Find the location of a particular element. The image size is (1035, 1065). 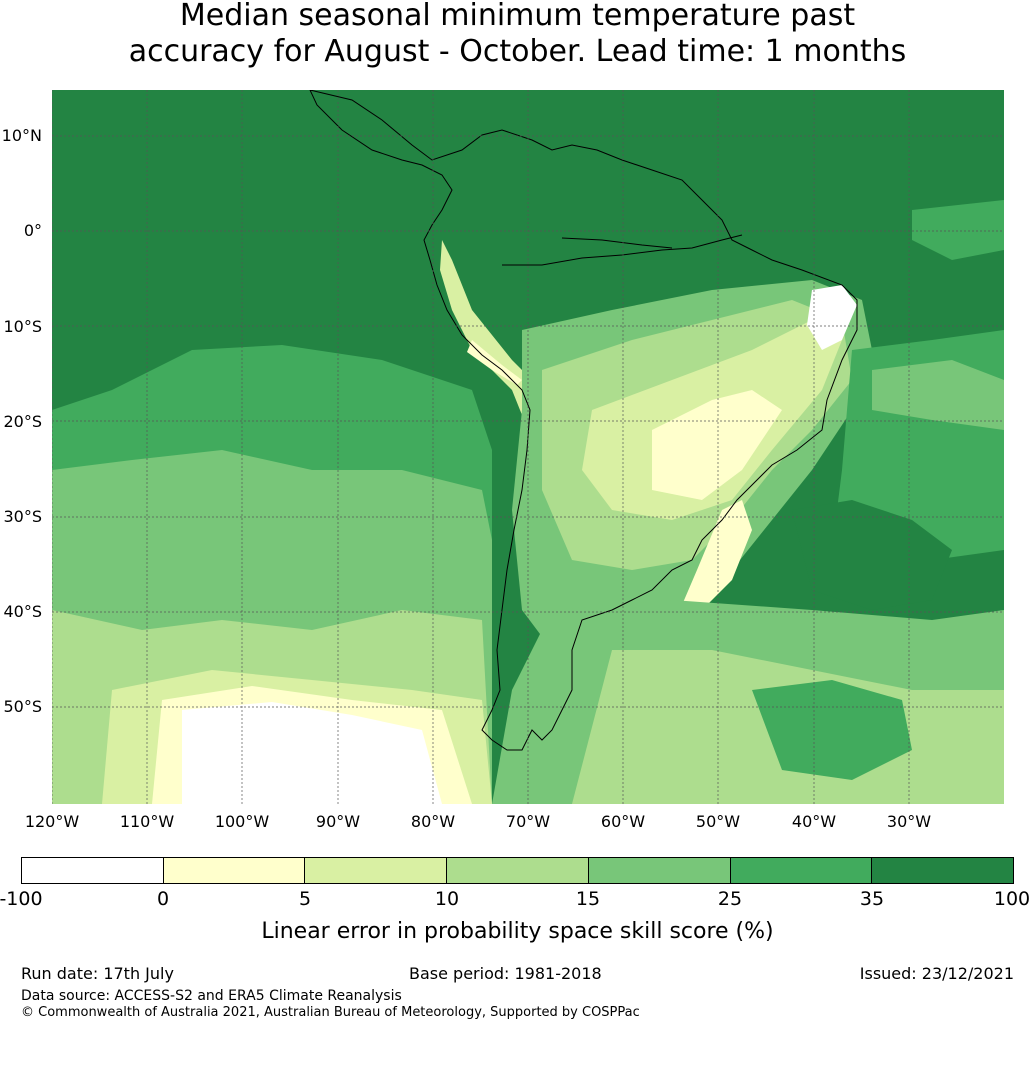

colorbar-tick: 5 is located at coordinates (305, 899).